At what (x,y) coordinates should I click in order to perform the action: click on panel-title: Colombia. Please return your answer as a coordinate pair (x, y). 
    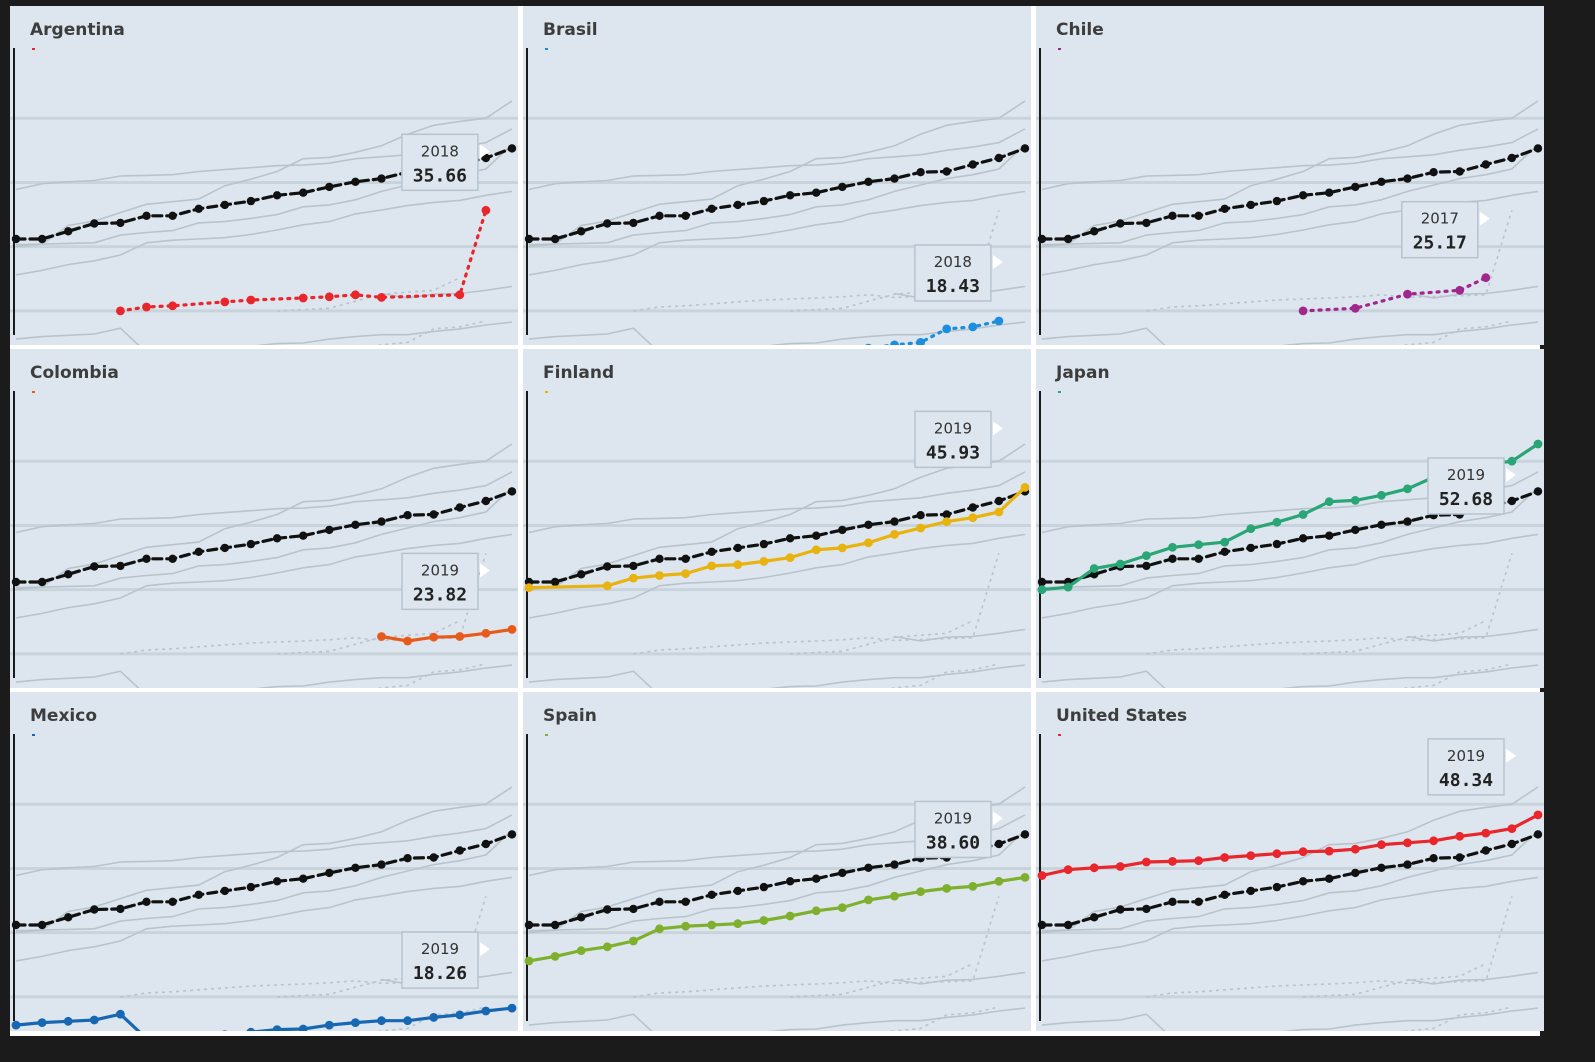
    Looking at the image, I should click on (74, 373).